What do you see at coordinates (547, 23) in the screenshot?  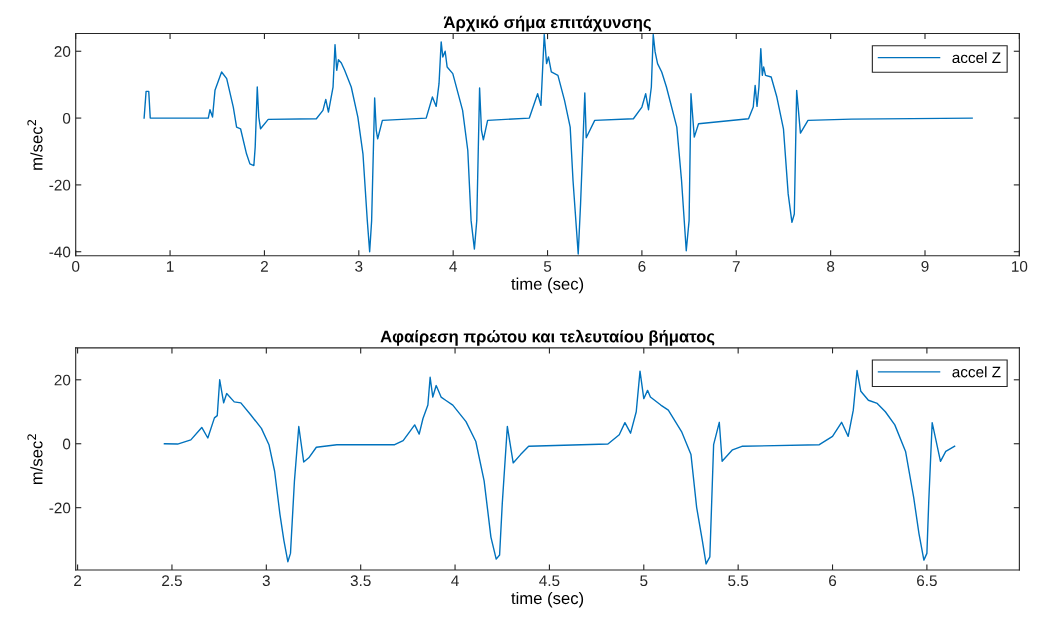 I see `chart-title: Άρχικό σήμα επιτάχυνσης` at bounding box center [547, 23].